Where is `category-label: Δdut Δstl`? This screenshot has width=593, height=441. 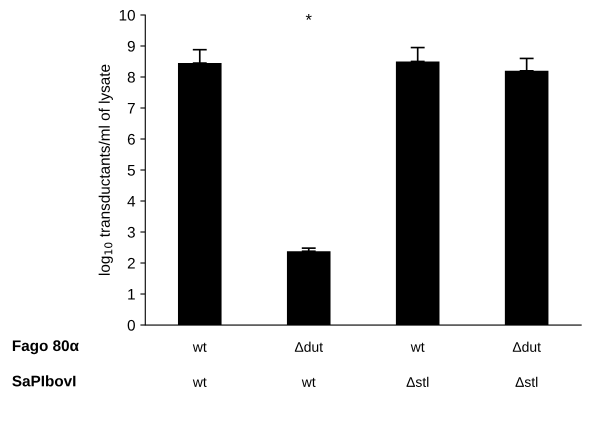 category-label: Δdut Δstl is located at coordinates (526, 364).